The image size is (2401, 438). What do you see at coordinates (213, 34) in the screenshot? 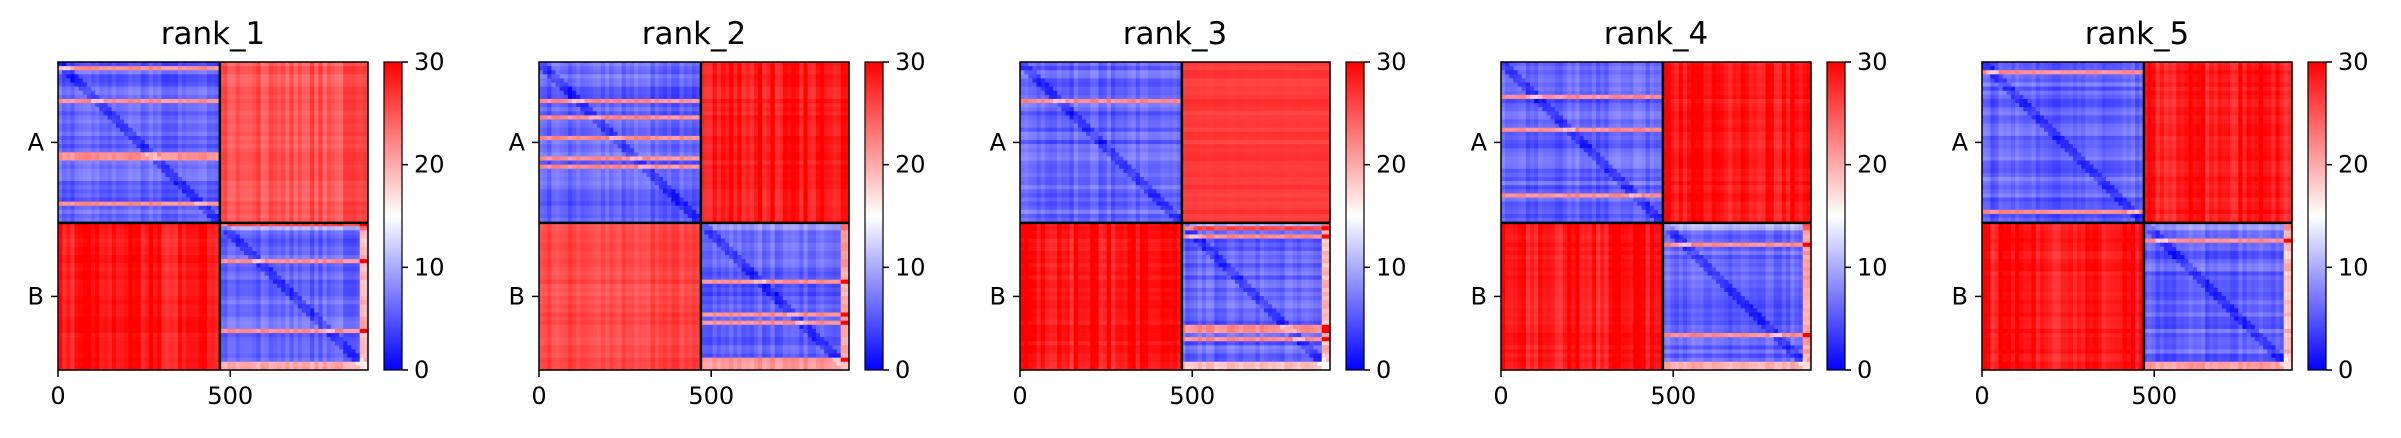
I see `panel-title: rank_1` at bounding box center [213, 34].